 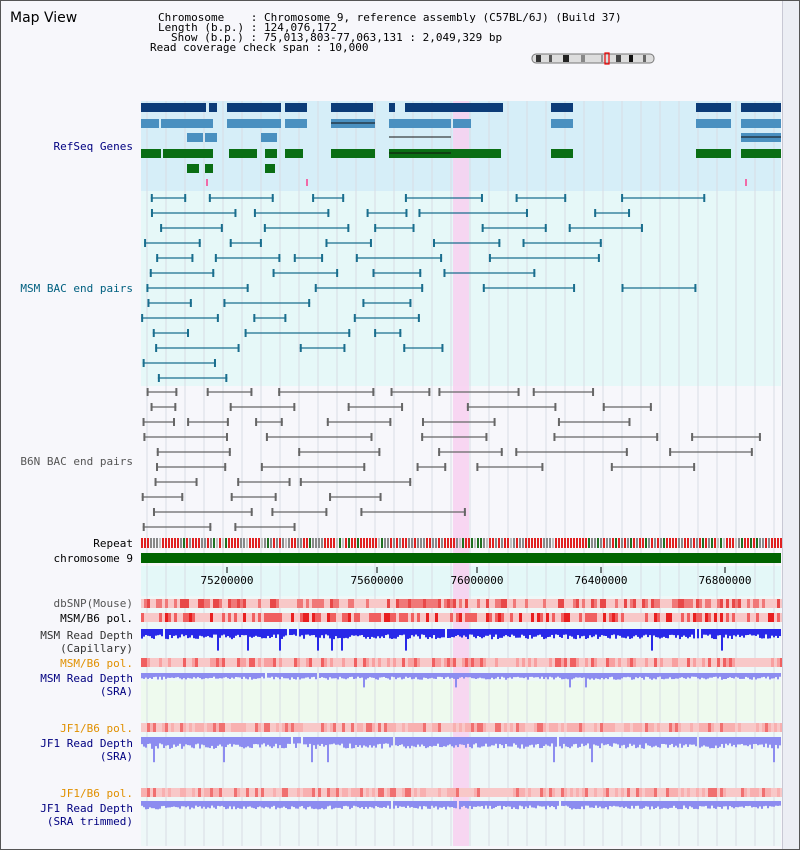 I want to click on chromosome-bar, so click(x=461, y=558).